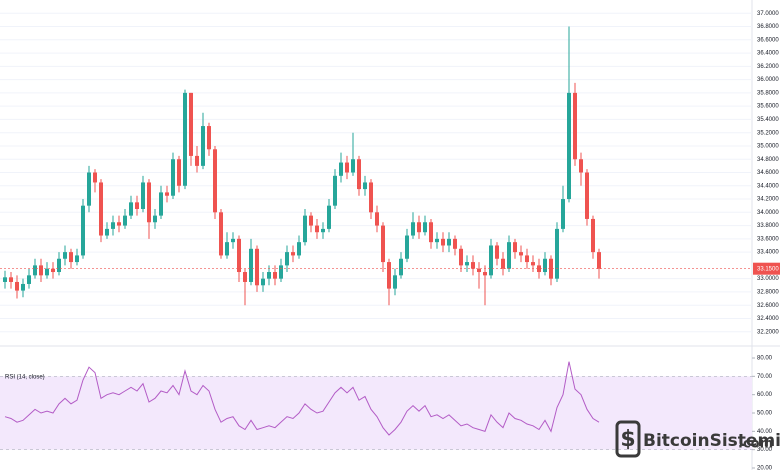  I want to click on y-tick-label: 34.2000, so click(768, 200).